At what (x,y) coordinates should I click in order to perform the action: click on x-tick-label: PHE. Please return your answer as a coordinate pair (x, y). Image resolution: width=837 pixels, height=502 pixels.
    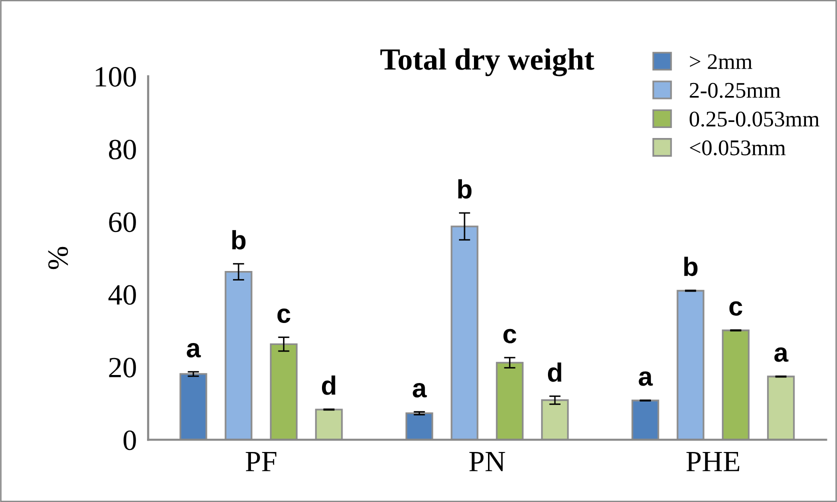
    Looking at the image, I should click on (713, 462).